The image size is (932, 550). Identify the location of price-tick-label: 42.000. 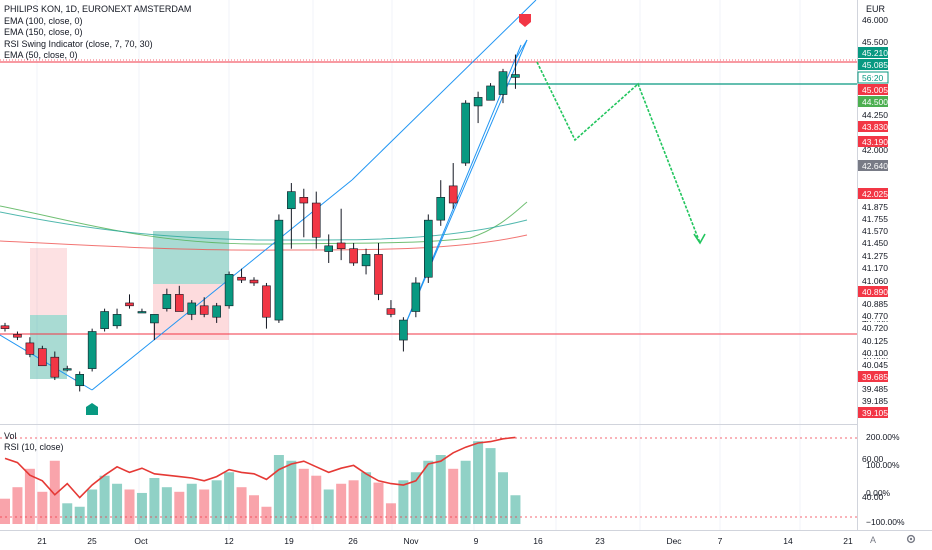
(875, 150).